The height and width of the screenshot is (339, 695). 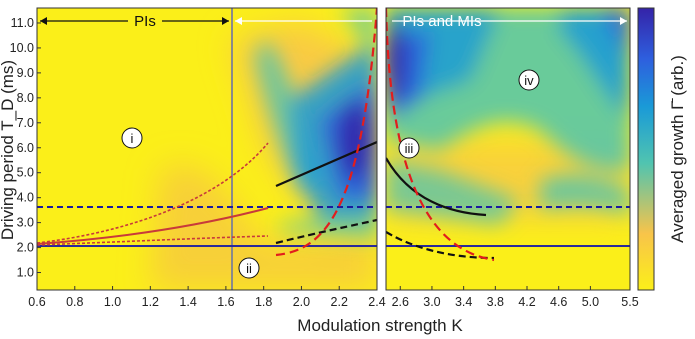 What do you see at coordinates (187, 302) in the screenshot?
I see `x-tick-label: 1.4` at bounding box center [187, 302].